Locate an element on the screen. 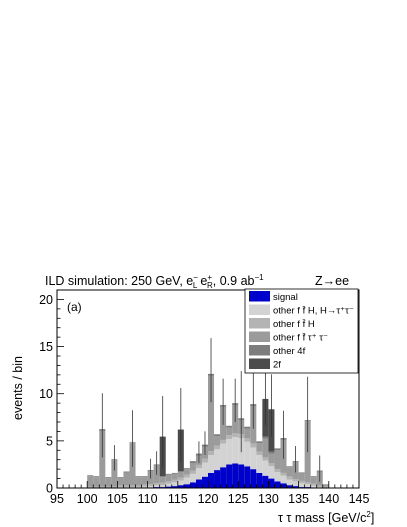 This screenshot has width=407, height=527. x-ticks: 95 100 105 110 115 120 125 130 135 140 145 is located at coordinates (209, 493).